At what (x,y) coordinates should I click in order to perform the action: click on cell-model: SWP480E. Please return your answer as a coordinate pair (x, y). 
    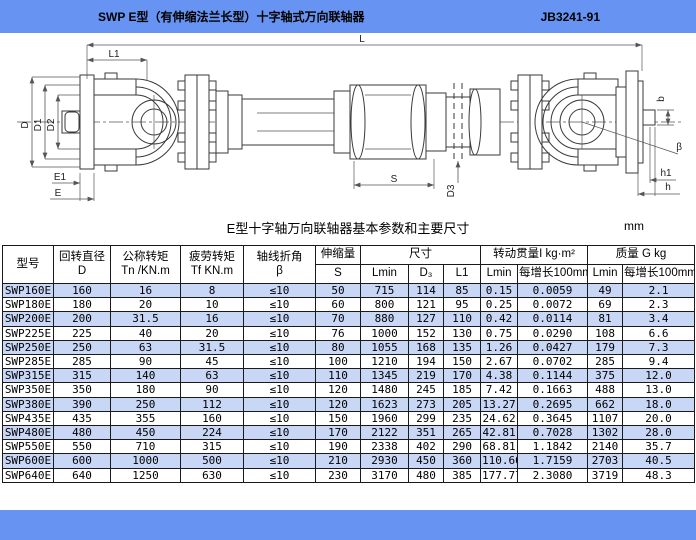
    Looking at the image, I should click on (28, 433).